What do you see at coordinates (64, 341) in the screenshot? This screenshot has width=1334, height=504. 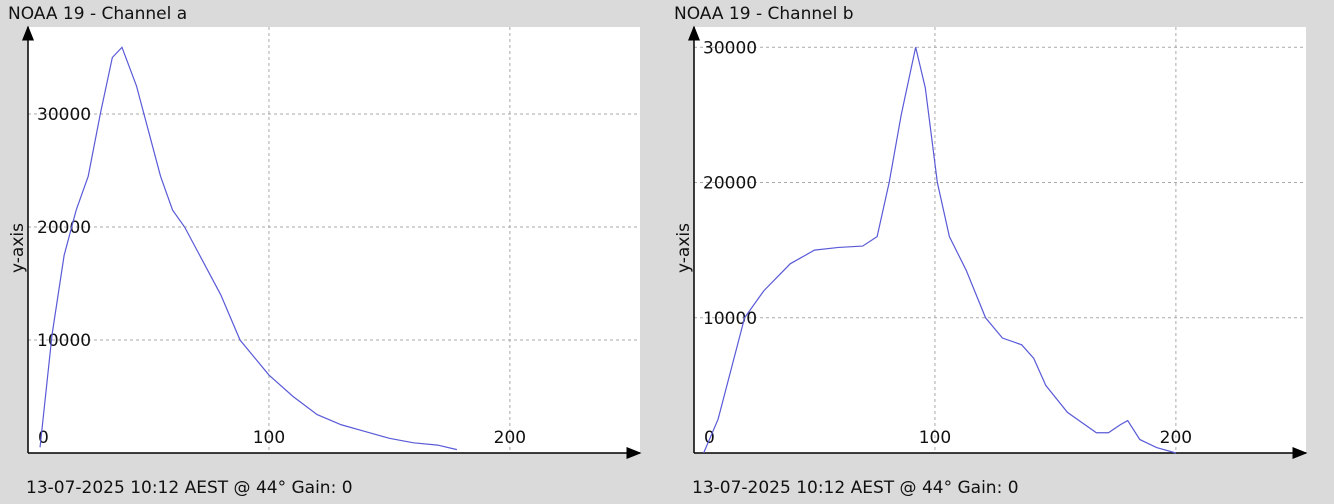 I see `y-tick-label: 10000` at bounding box center [64, 341].